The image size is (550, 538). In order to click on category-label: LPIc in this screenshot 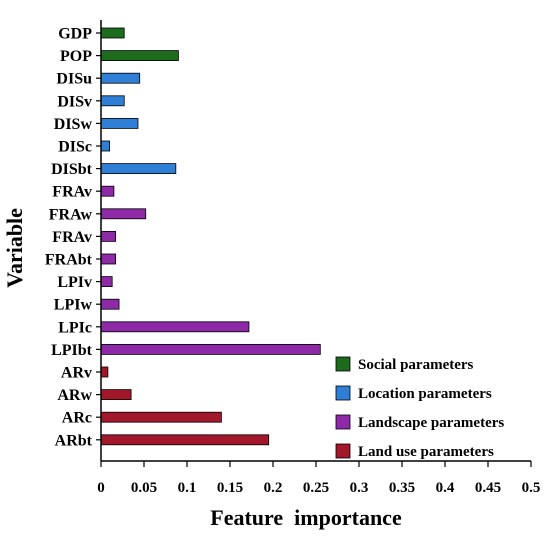, I will do `click(75, 327)`.